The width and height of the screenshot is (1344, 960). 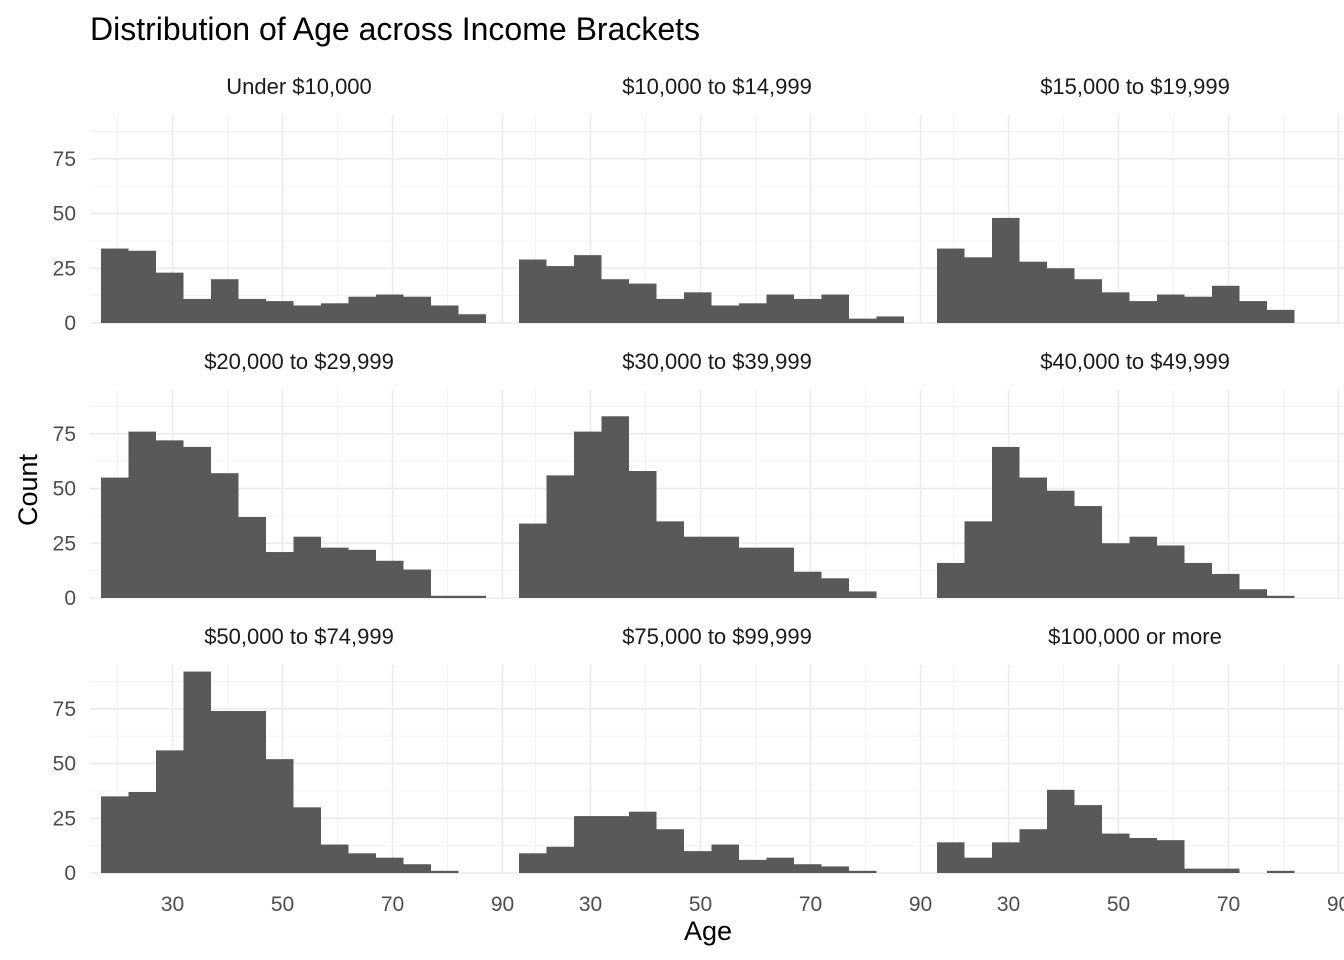 What do you see at coordinates (1135, 636) in the screenshot?
I see `facet-label: $100,000 or more` at bounding box center [1135, 636].